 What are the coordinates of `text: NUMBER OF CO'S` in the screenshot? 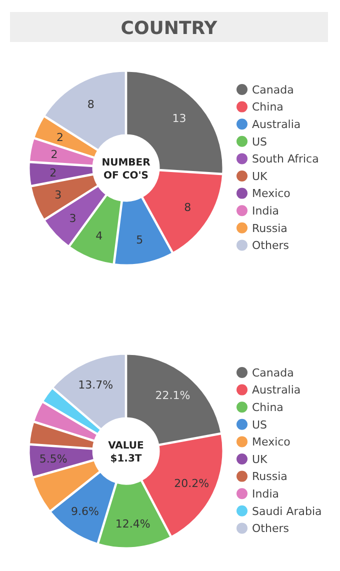 It's located at (126, 170).